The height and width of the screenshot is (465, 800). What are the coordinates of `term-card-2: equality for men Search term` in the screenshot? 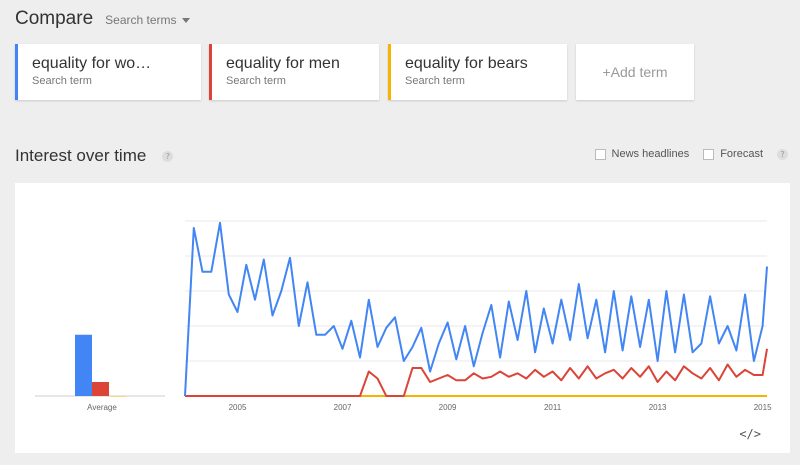 It's located at (294, 72).